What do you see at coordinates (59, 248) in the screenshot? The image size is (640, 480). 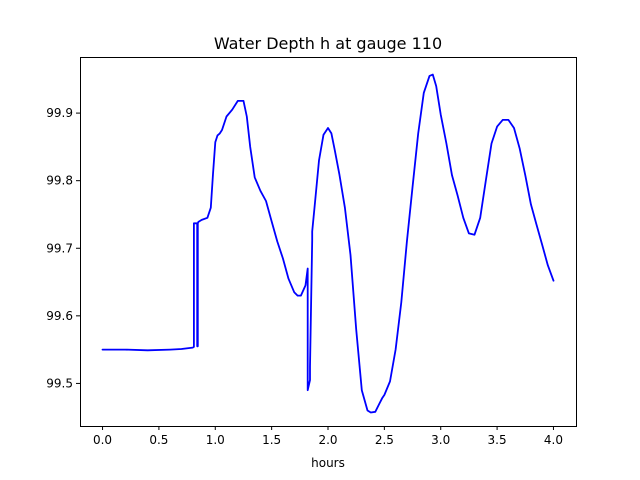 I see `y-tick-label: 99.7` at bounding box center [59, 248].